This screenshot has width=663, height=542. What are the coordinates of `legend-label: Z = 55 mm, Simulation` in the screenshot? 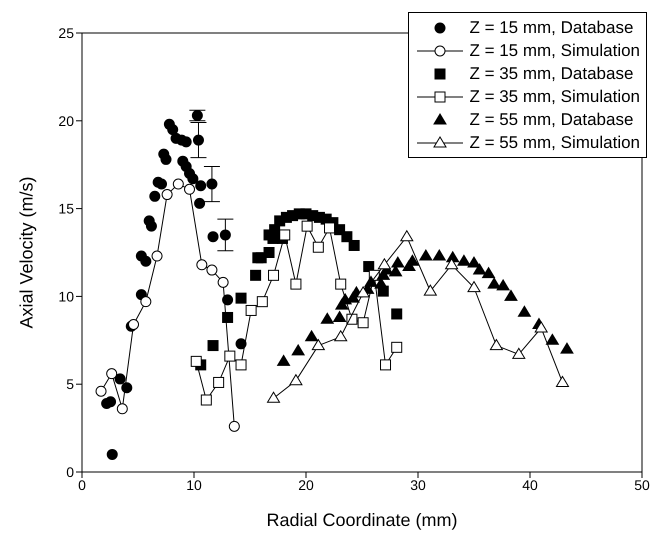 It's located at (554, 142).